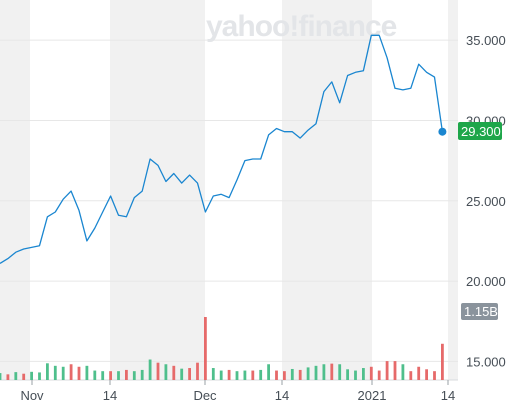  I want to click on volume-badge: 1.15B, so click(479, 311).